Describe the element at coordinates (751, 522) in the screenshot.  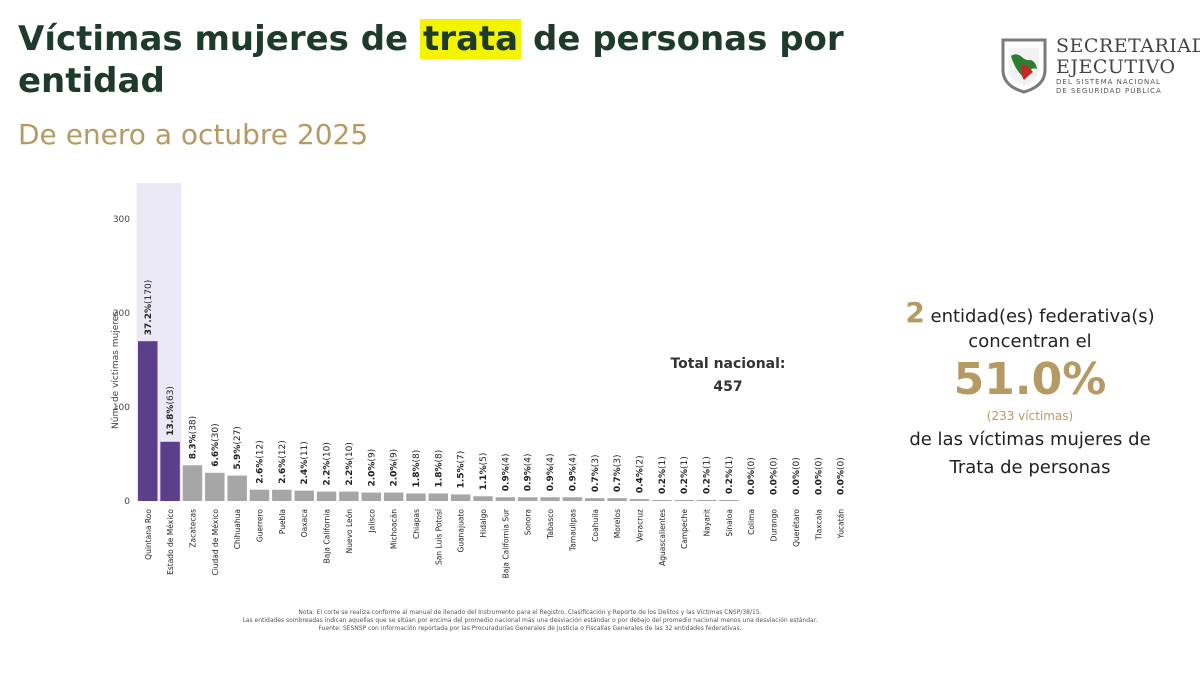
I see `x-tick-label: Colima` at that location.